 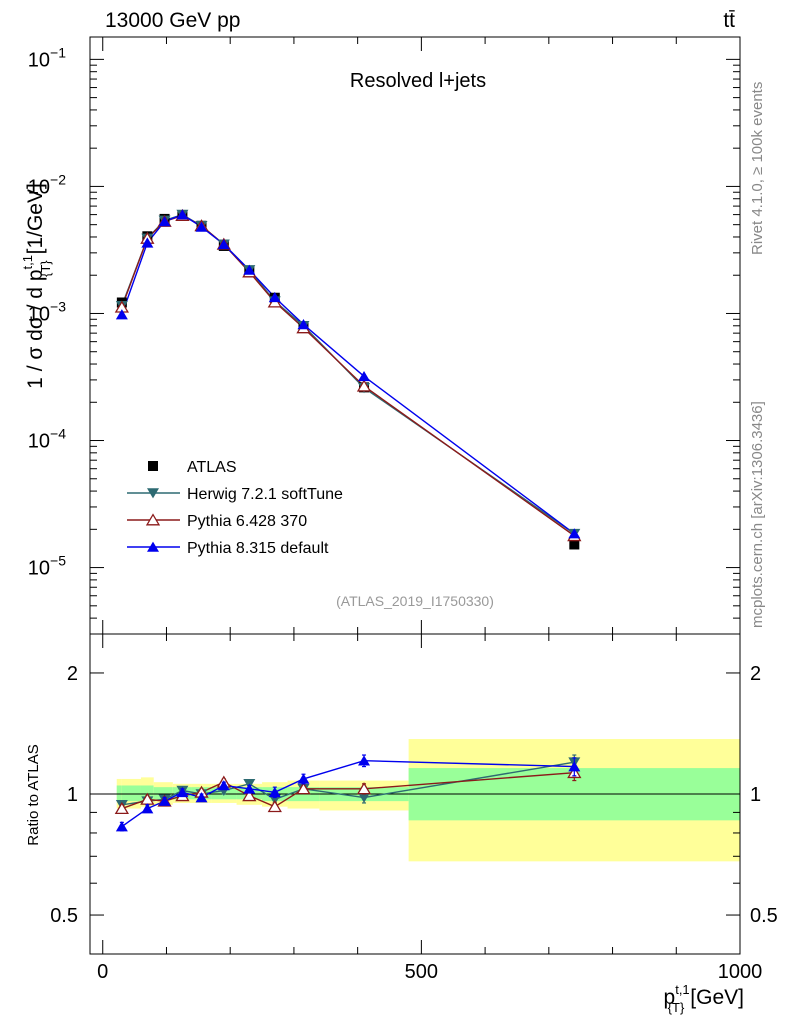 What do you see at coordinates (755, 795) in the screenshot?
I see `ratio-ytick-label-right: 1` at bounding box center [755, 795].